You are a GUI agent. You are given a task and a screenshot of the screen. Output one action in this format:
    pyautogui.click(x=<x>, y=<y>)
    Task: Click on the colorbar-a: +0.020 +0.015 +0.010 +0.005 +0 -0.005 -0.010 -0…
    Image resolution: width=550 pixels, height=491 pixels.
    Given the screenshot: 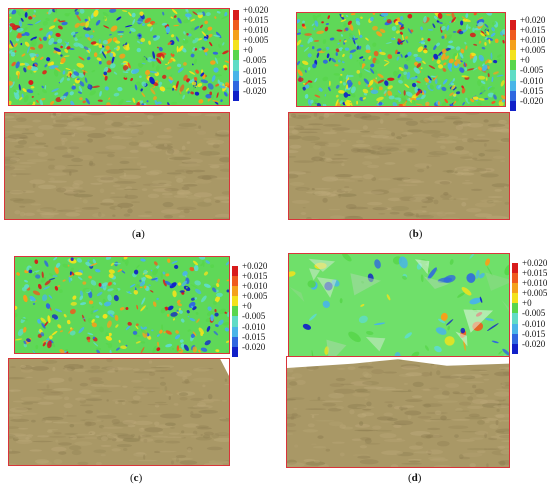 What is the action you would take?
    pyautogui.click(x=259, y=53)
    